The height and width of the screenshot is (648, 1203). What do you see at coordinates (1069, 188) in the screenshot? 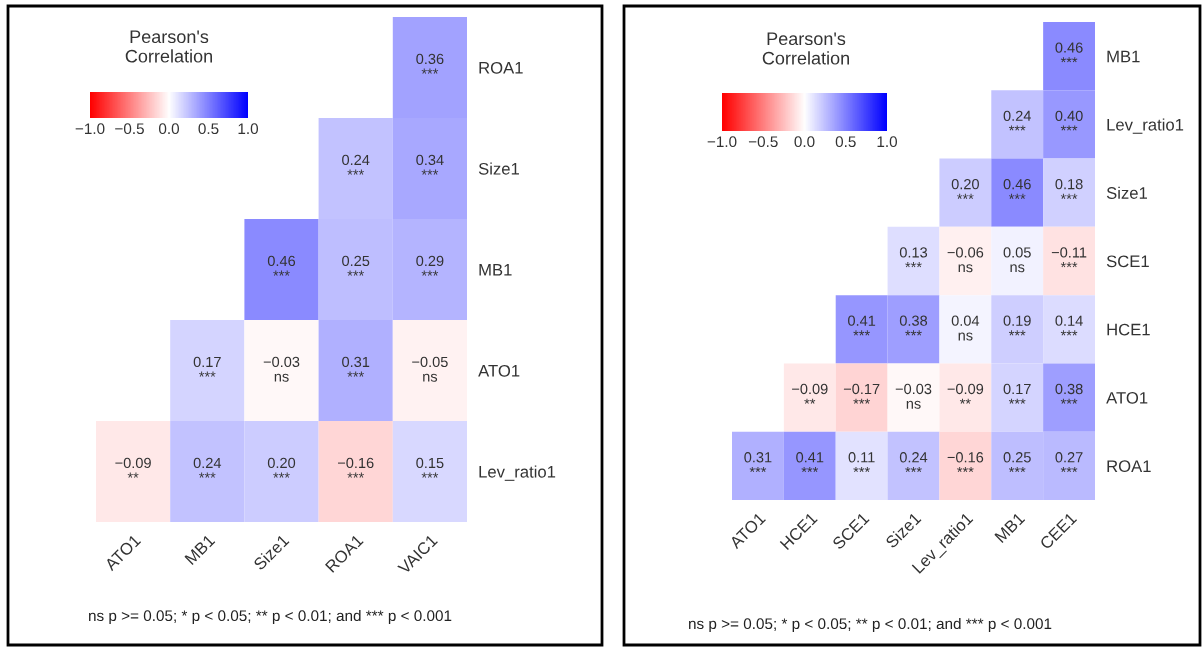
I see `data-label: 0.18 ***` at bounding box center [1069, 188].